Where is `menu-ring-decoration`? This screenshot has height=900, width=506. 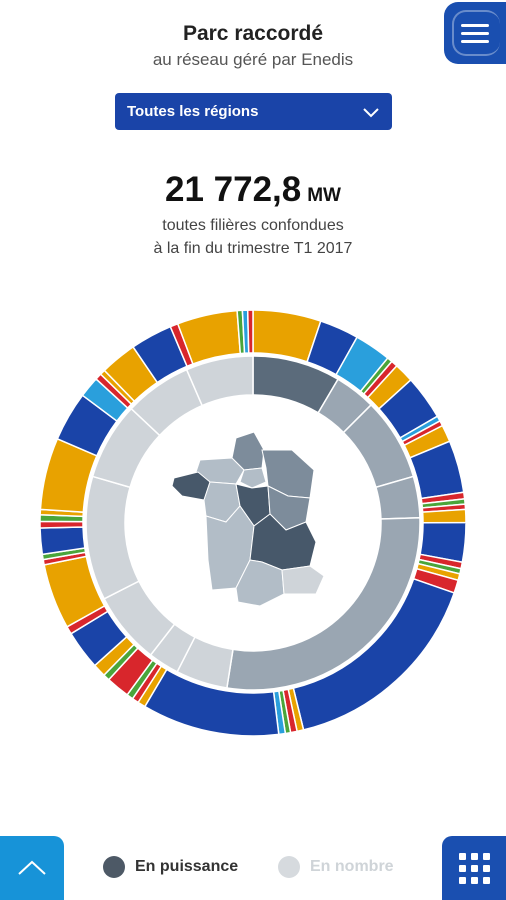 menu-ring-decoration is located at coordinates (476, 33).